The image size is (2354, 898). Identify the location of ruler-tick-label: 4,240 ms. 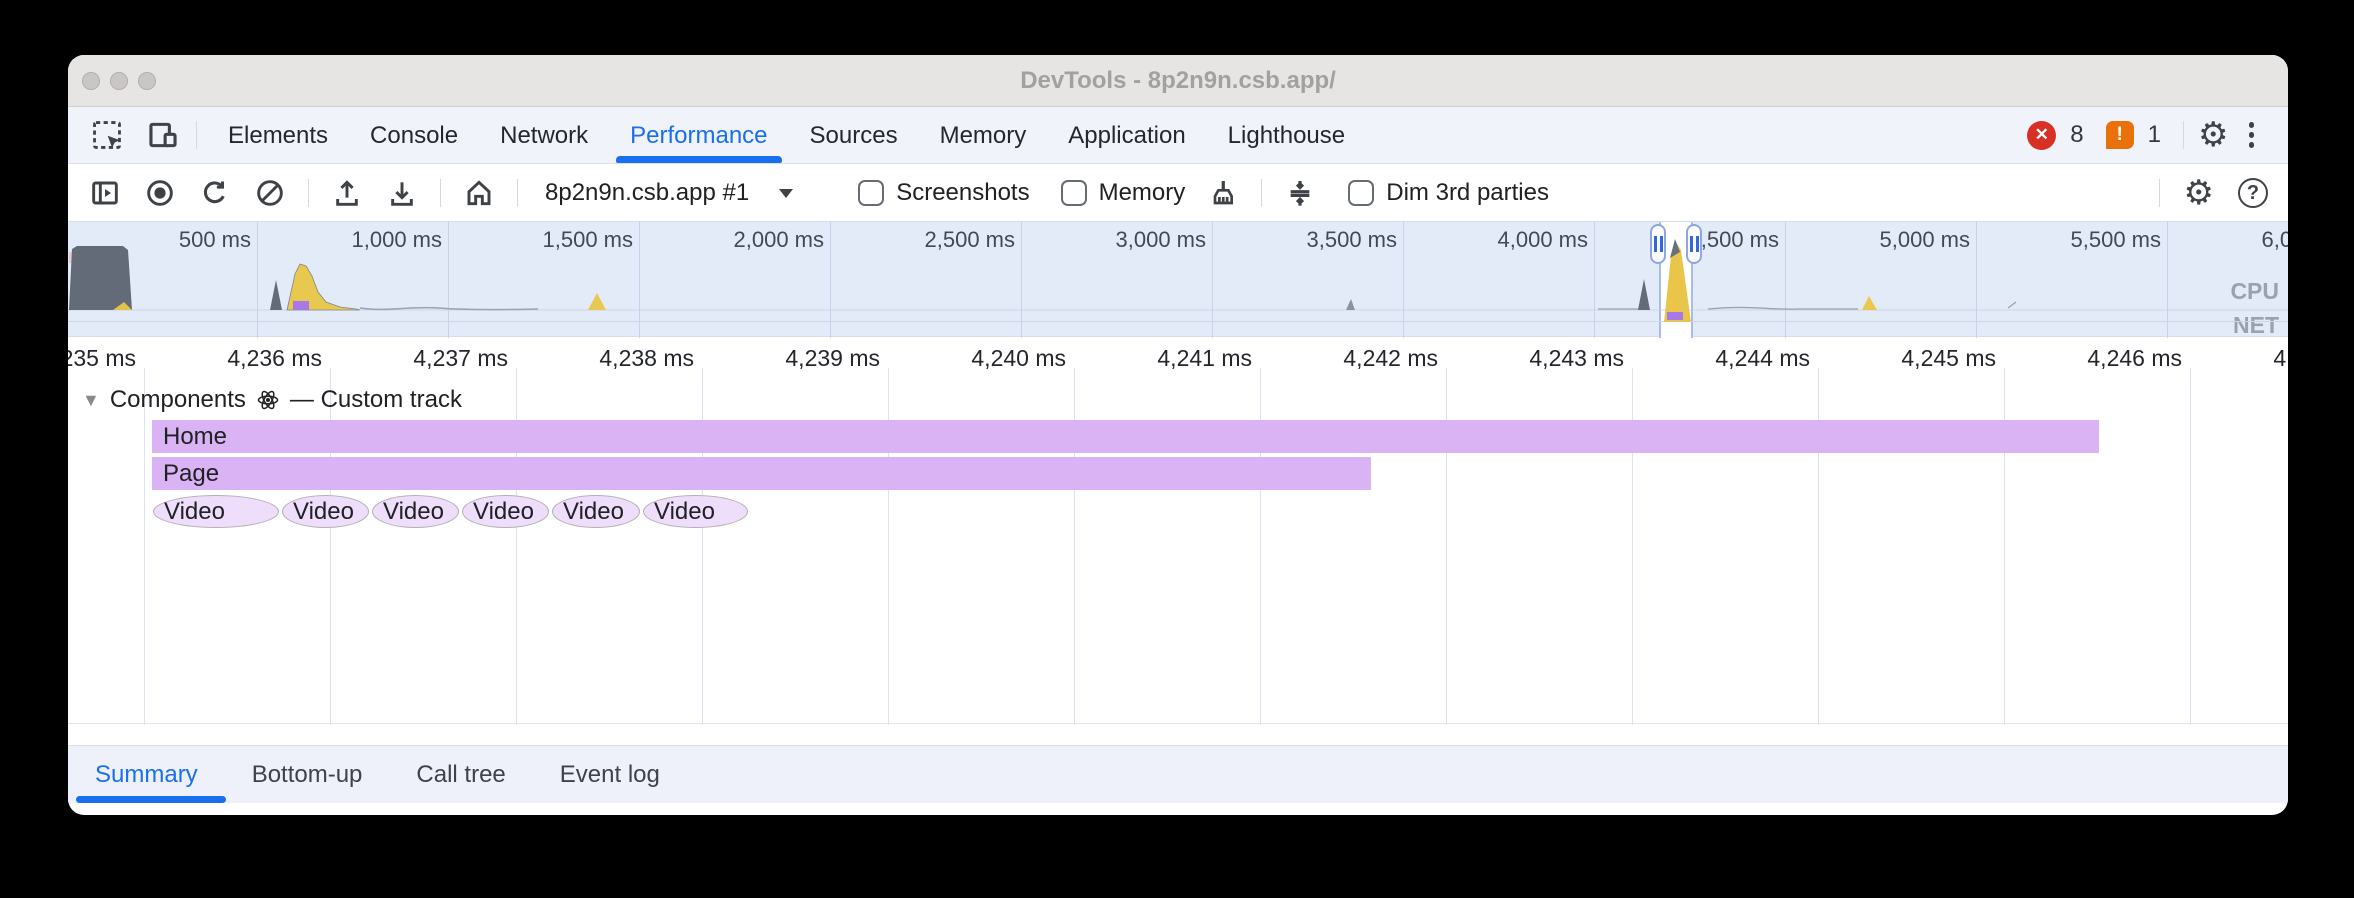
(1018, 358).